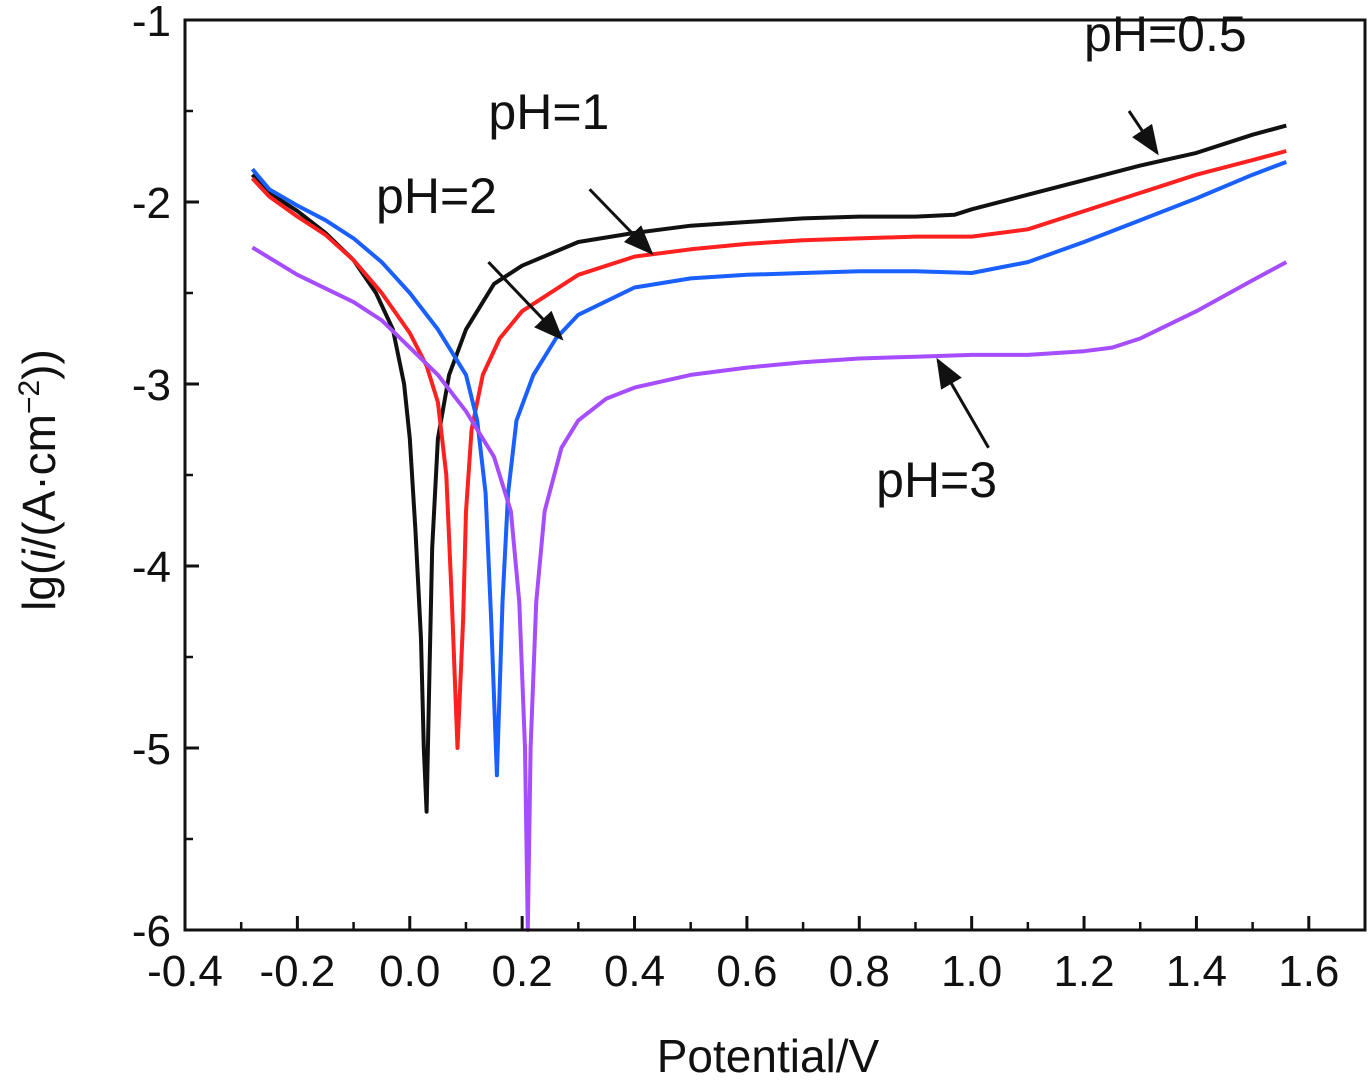 This screenshot has height=1083, width=1368. Describe the element at coordinates (436, 196) in the screenshot. I see `annotation-label-2: pH=2` at that location.